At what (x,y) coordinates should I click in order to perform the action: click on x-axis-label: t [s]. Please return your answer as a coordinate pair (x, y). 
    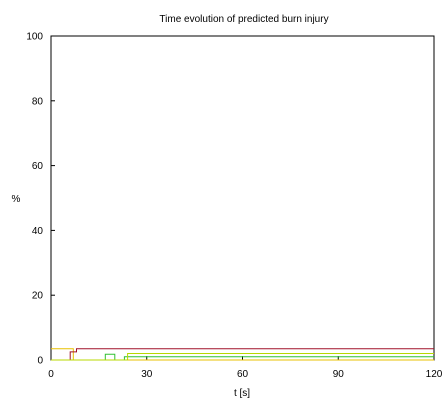
    Looking at the image, I should click on (242, 393).